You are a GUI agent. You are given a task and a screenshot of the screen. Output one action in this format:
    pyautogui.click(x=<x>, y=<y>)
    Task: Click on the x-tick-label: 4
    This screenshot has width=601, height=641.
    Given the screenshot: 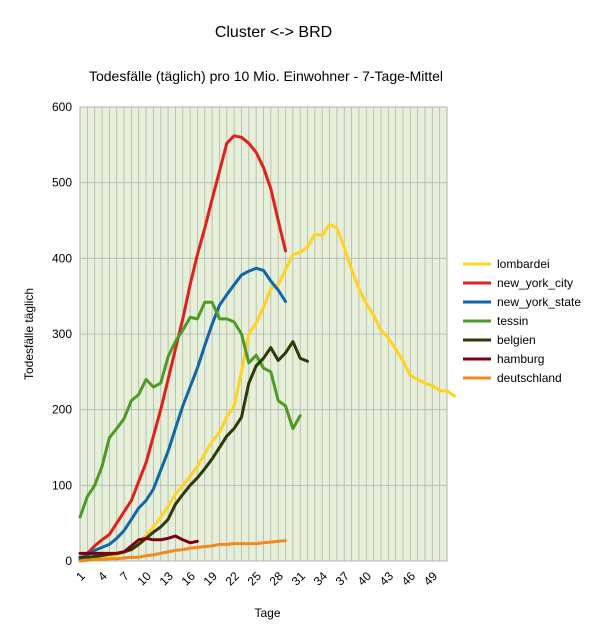 What is the action you would take?
    pyautogui.click(x=102, y=576)
    